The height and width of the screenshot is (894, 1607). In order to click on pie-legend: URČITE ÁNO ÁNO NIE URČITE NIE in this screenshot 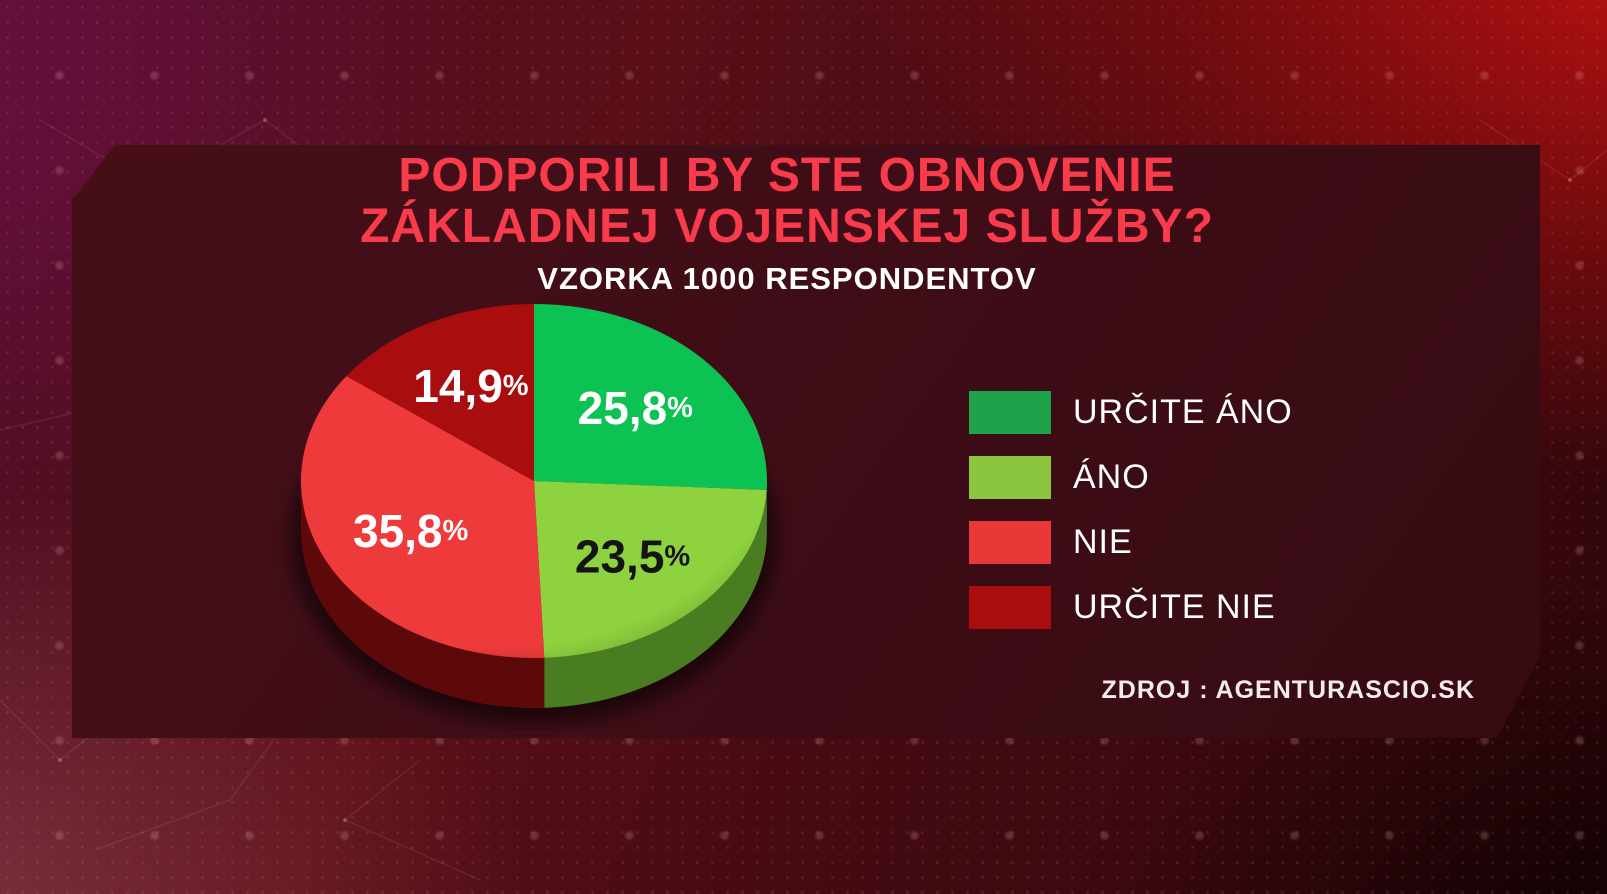, I will do `click(1131, 521)`.